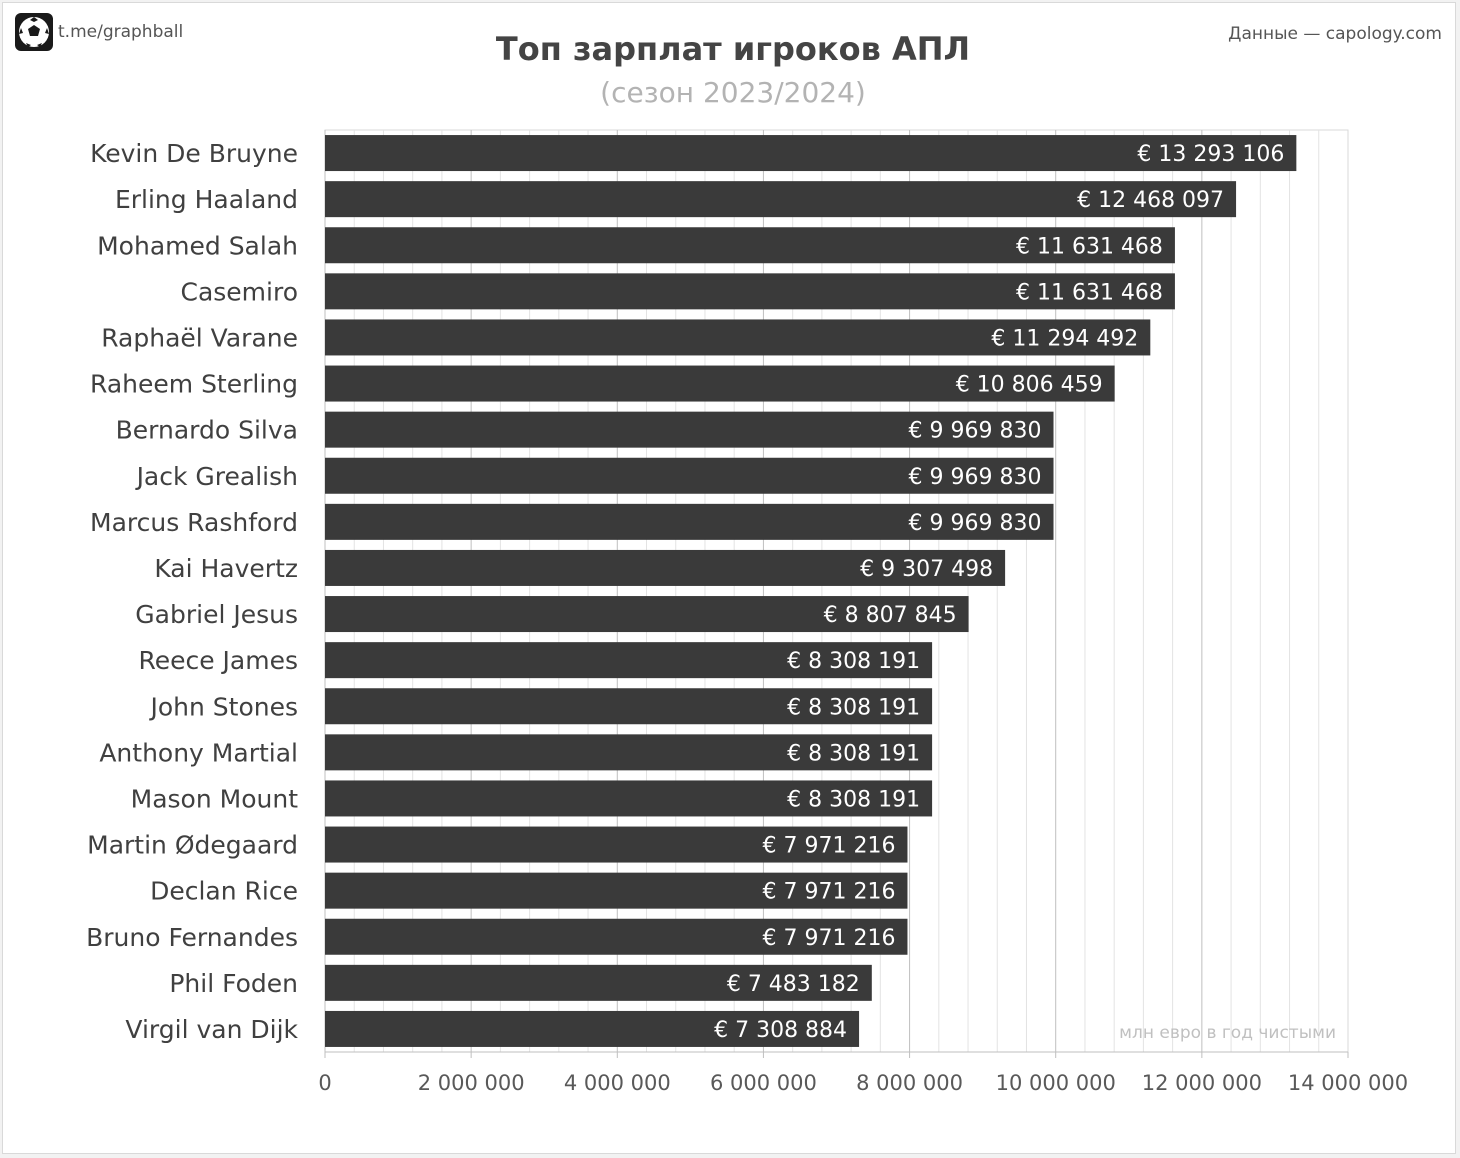 Image resolution: width=1460 pixels, height=1158 pixels. I want to click on x-tick-label: 12 000 000, so click(1202, 1083).